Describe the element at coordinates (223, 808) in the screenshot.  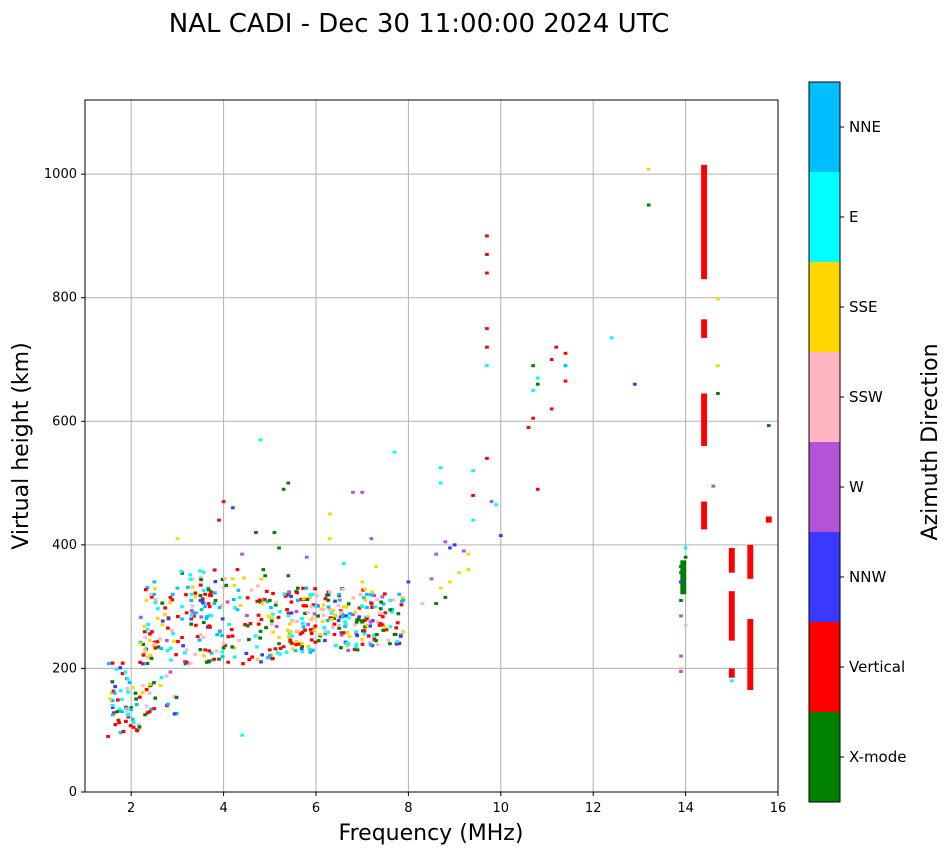
I see `x-tick-label: 4` at that location.